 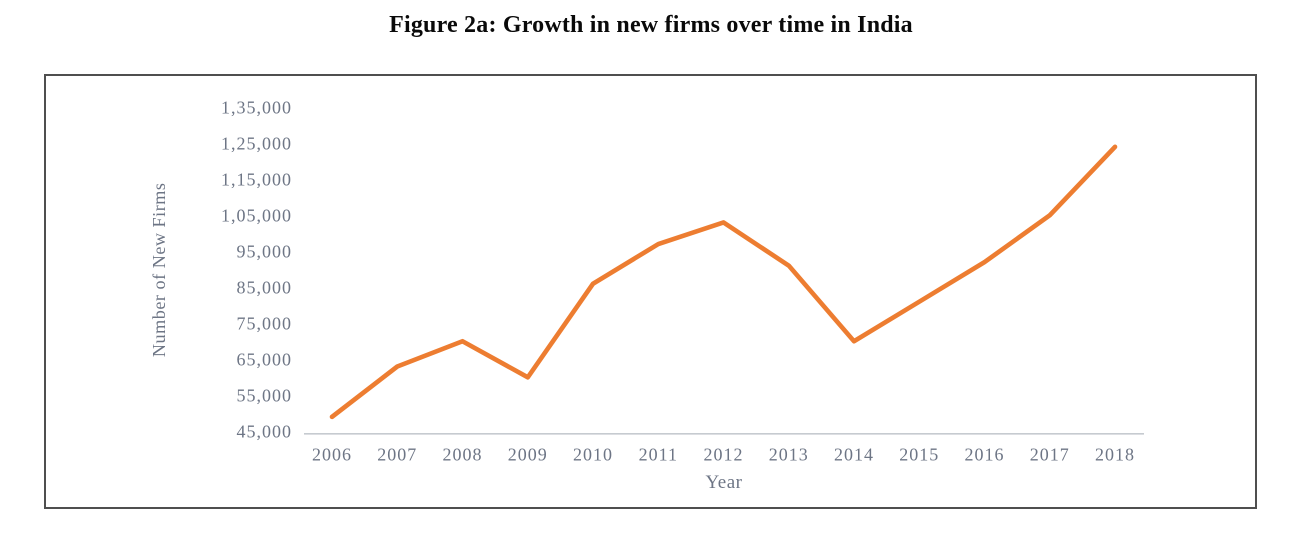 What do you see at coordinates (332, 454) in the screenshot?
I see `x-tick-label: 2006` at bounding box center [332, 454].